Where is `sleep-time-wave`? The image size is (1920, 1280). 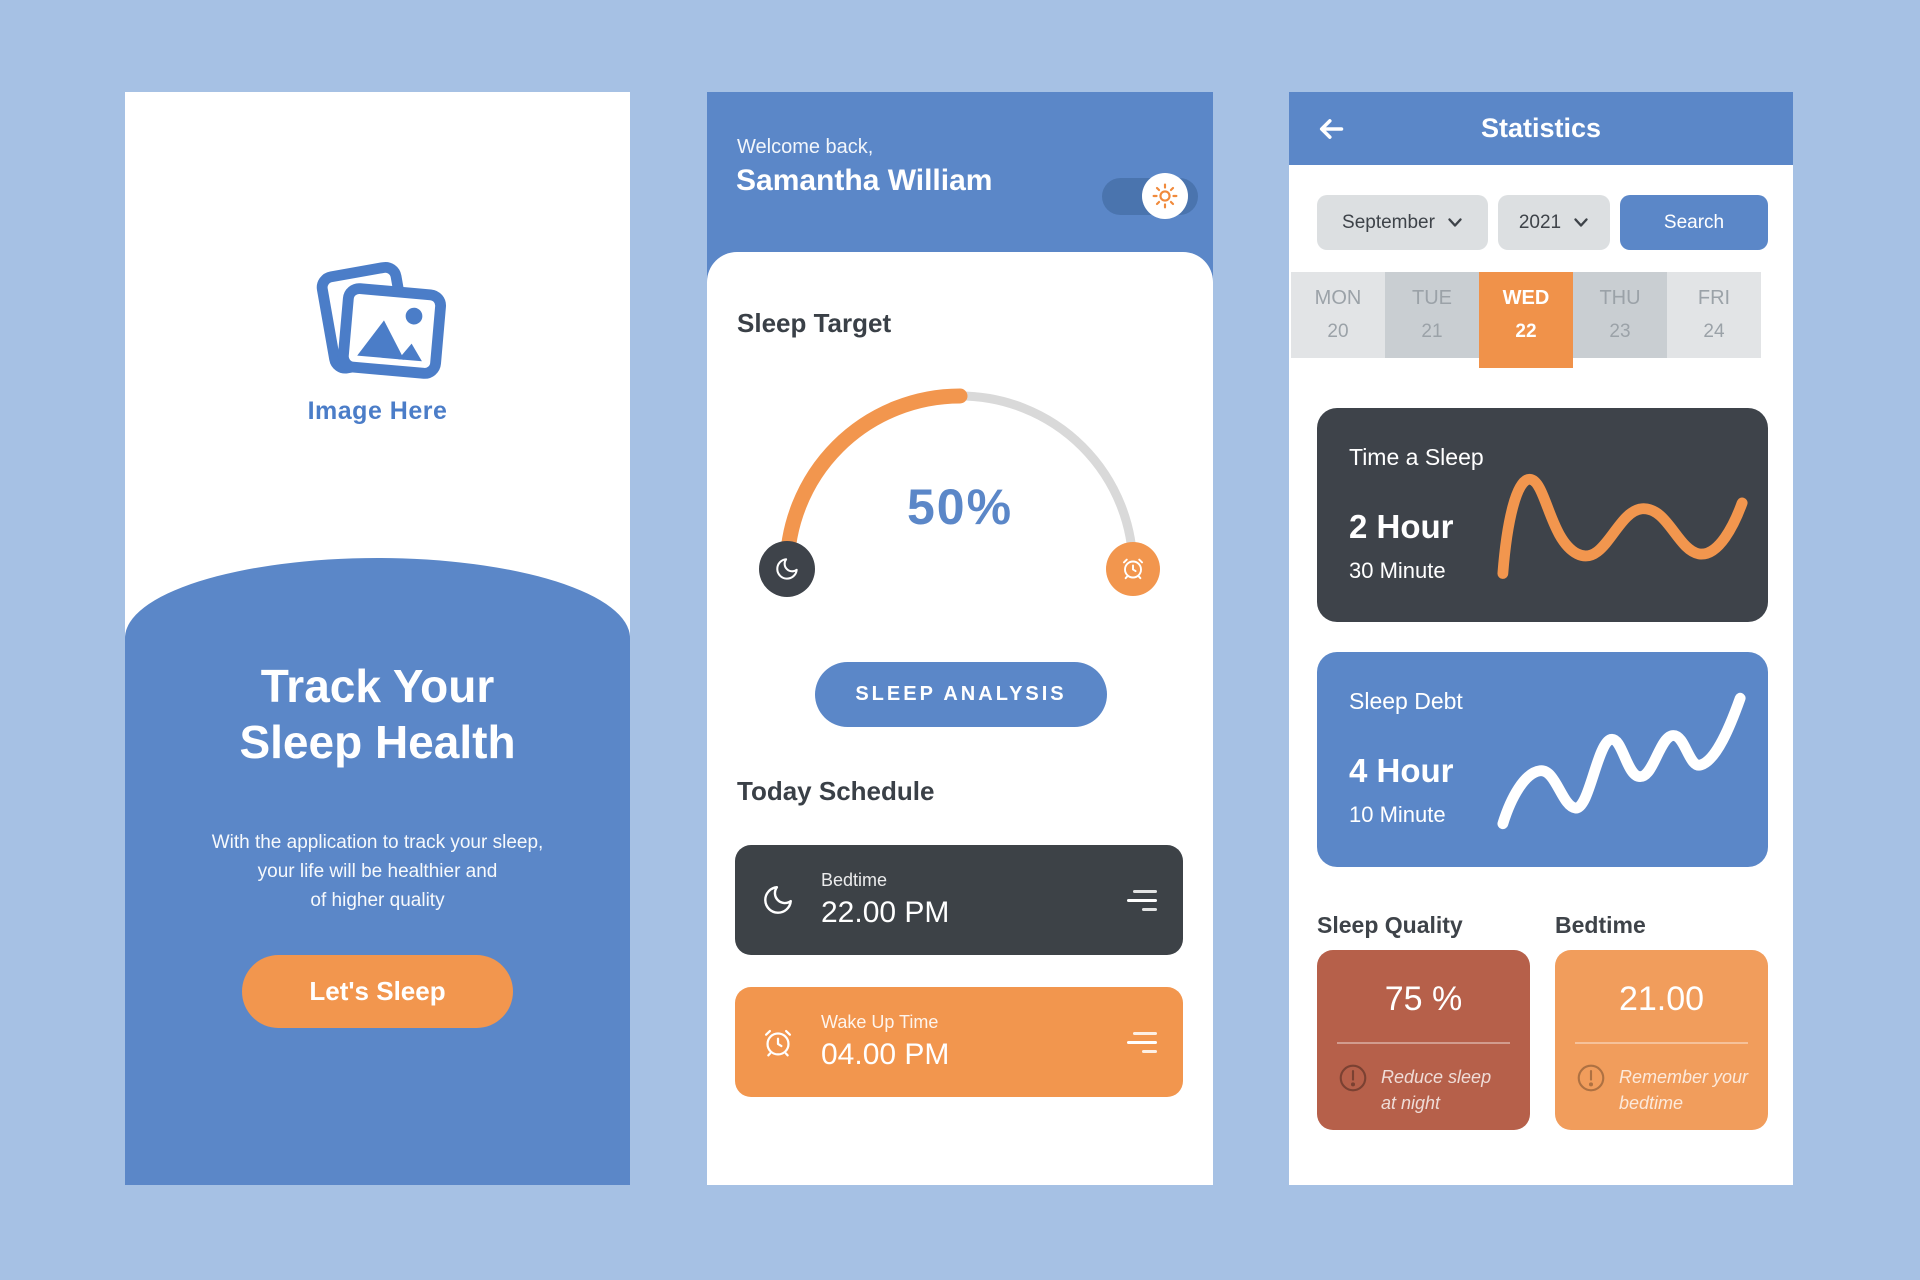
sleep-time-wave is located at coordinates (1622, 526).